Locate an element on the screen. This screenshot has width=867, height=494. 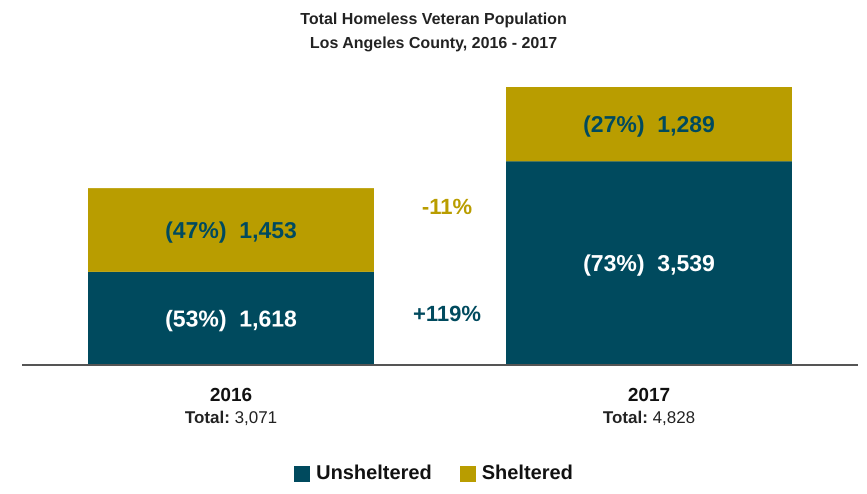
data-label: (47%) 1,453 is located at coordinates (231, 230).